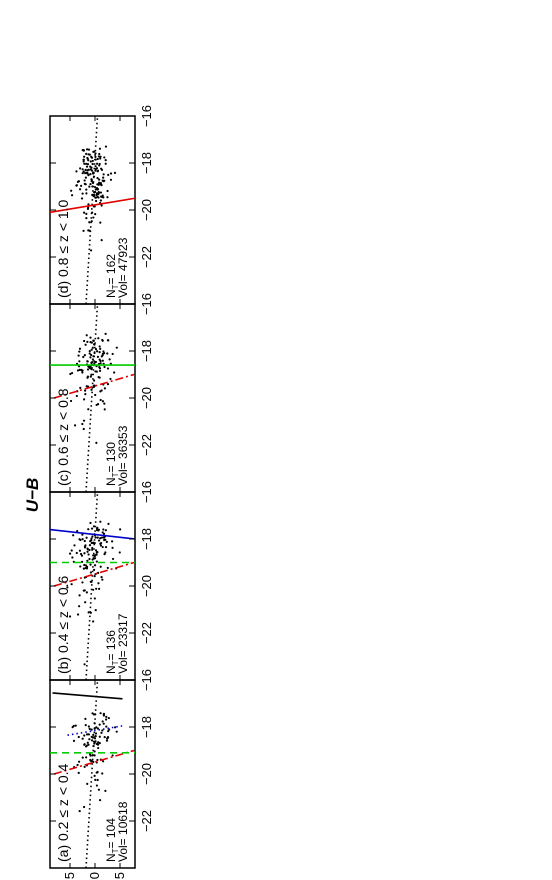 Image resolution: width=552 pixels, height=880 pixels. What do you see at coordinates (123, 267) in the screenshot?
I see `panel-volume: Vol= 47923` at bounding box center [123, 267].